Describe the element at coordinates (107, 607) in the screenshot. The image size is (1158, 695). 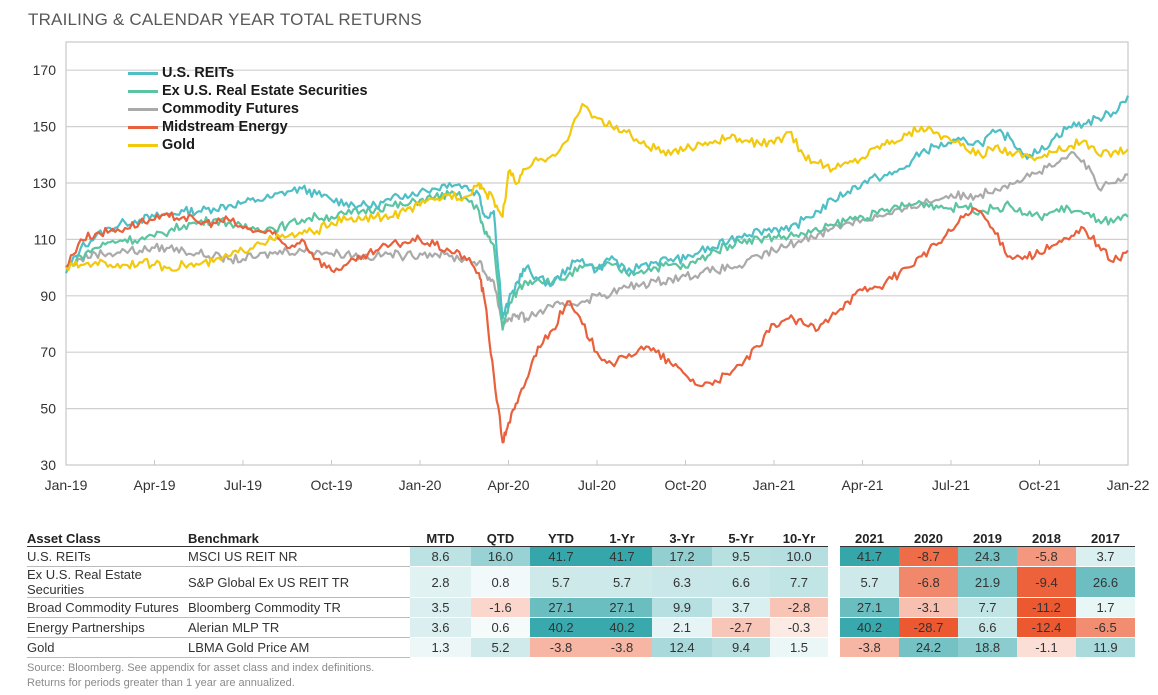
I see `asset-class-cell: Broad Commodity Futures` at that location.